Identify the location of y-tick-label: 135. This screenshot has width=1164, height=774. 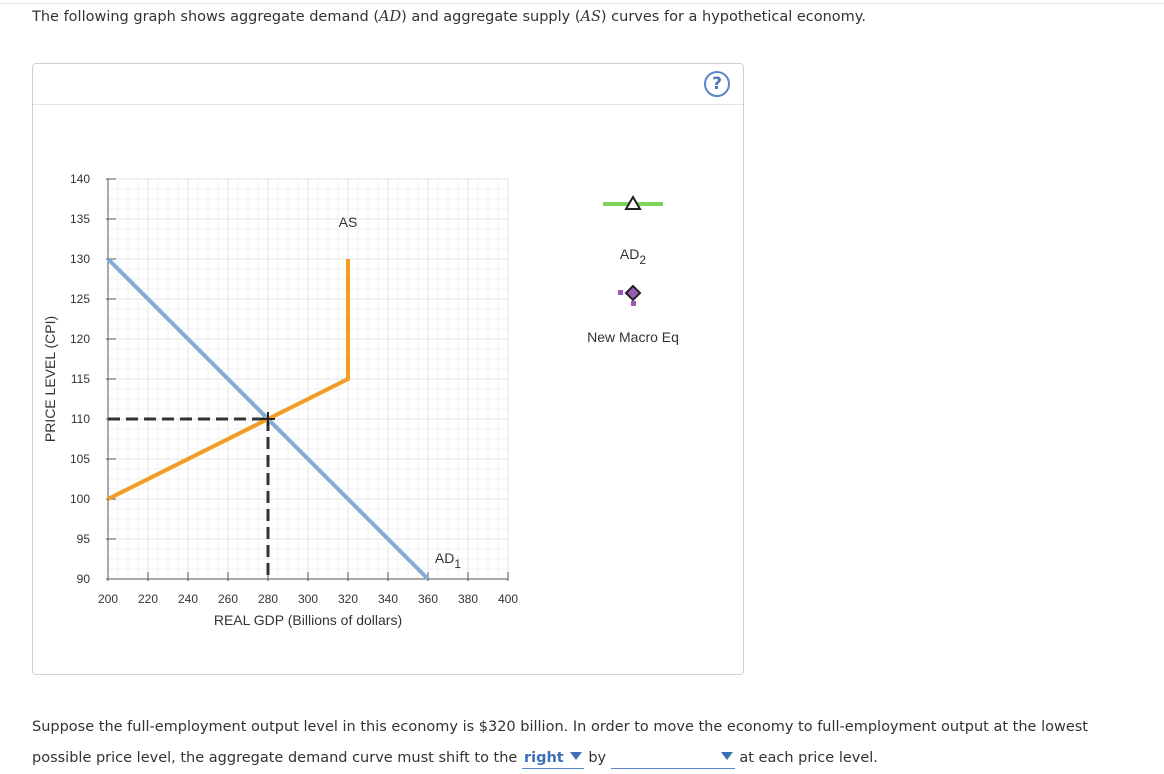
(80, 219).